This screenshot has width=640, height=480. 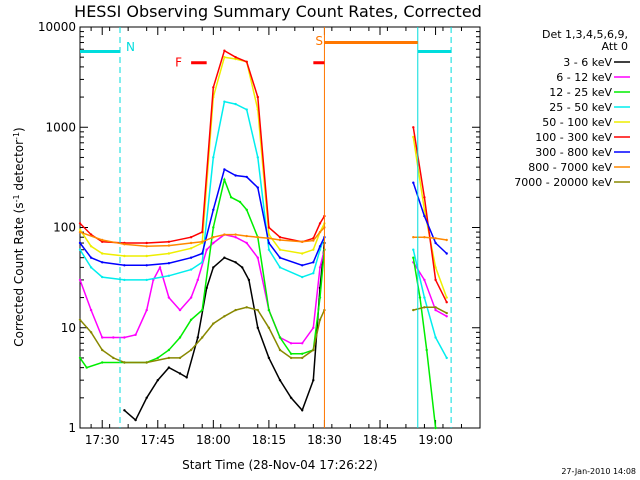 I want to click on x-tick-label: 18:15, so click(x=269, y=440).